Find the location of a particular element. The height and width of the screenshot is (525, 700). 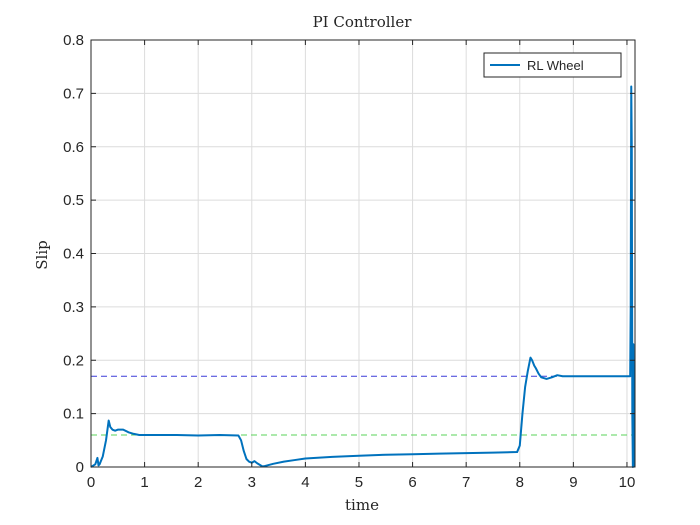

legend-label: RL Wheel is located at coordinates (555, 65).